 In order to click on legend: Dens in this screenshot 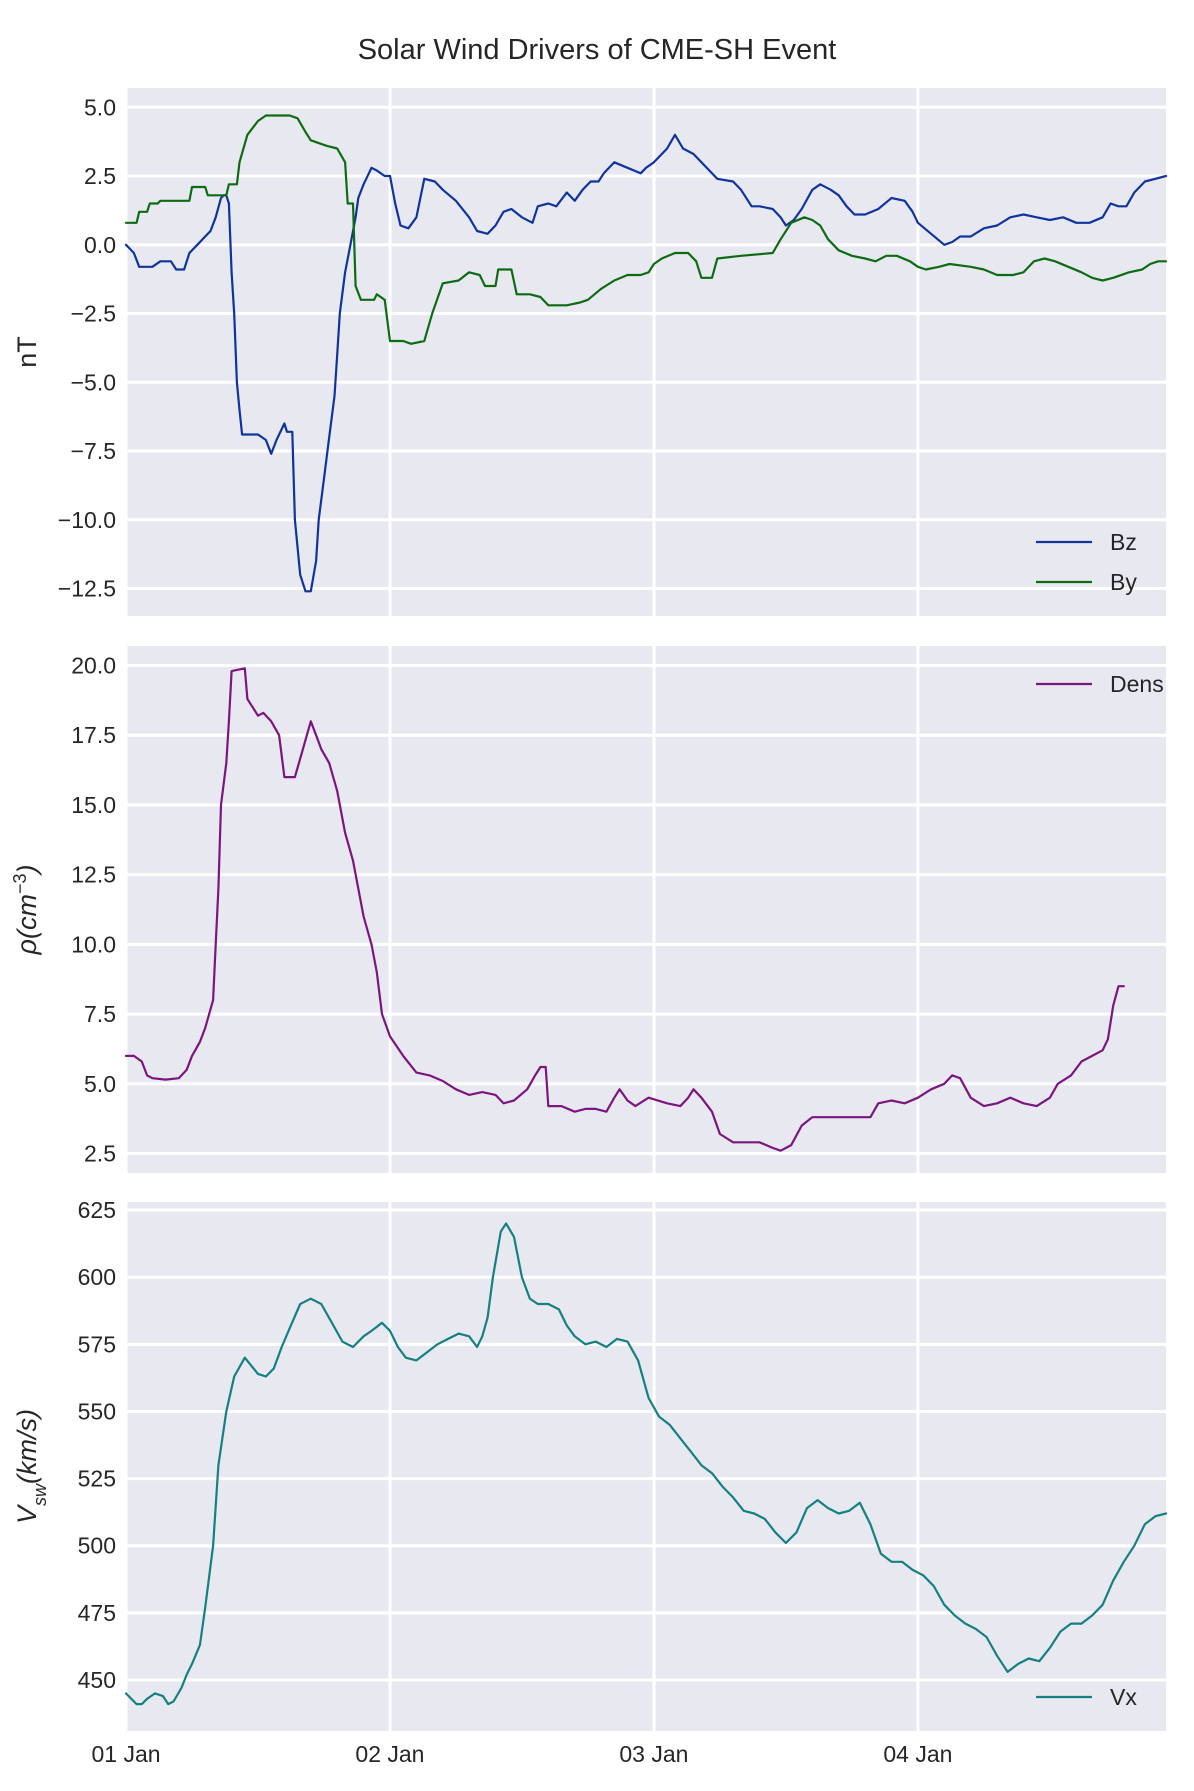, I will do `click(1100, 684)`.